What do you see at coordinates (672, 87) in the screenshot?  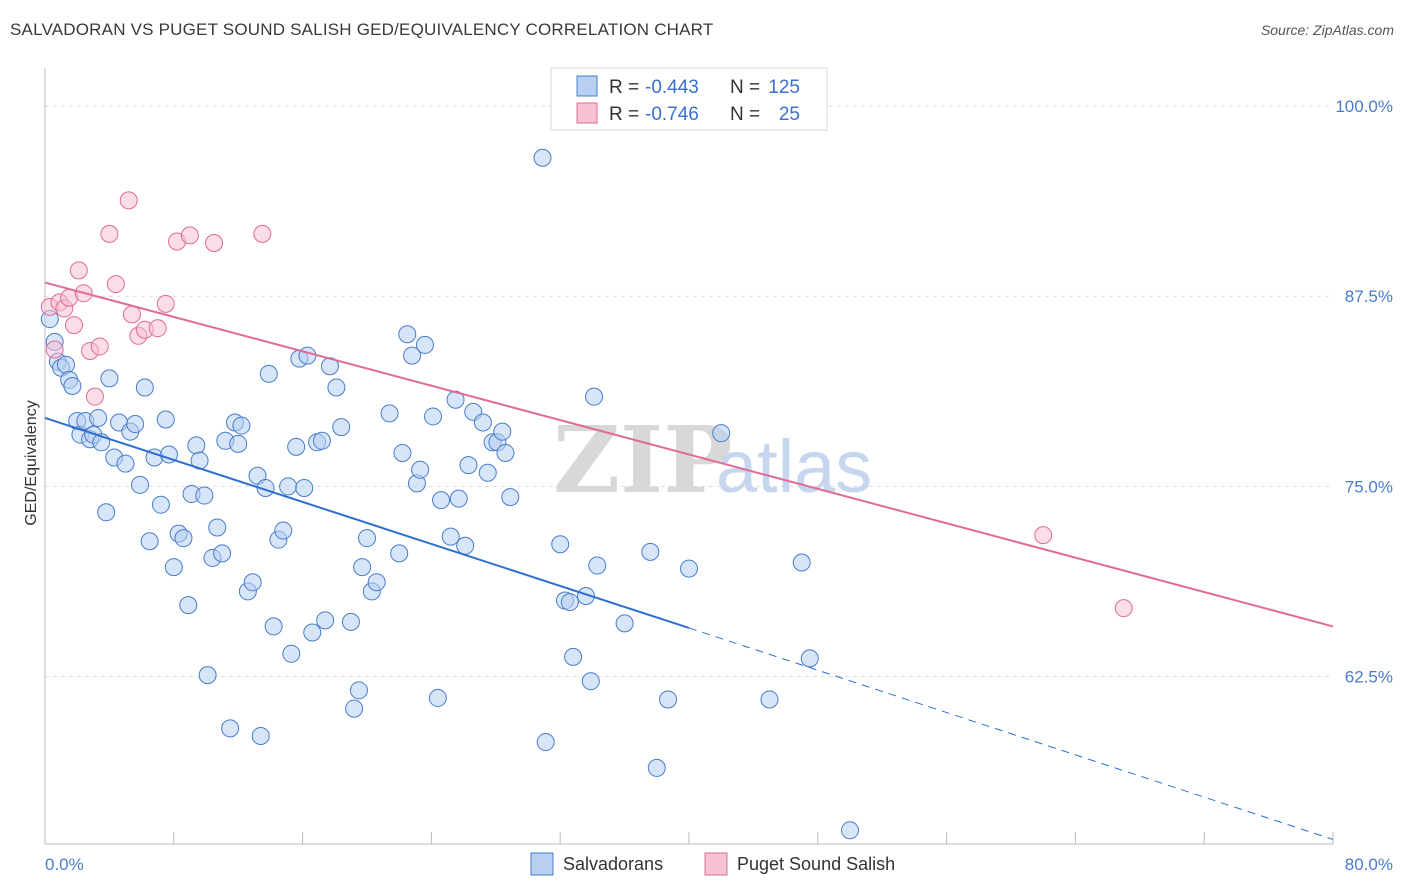 I see `legend-r-value-1: -0.443` at bounding box center [672, 87].